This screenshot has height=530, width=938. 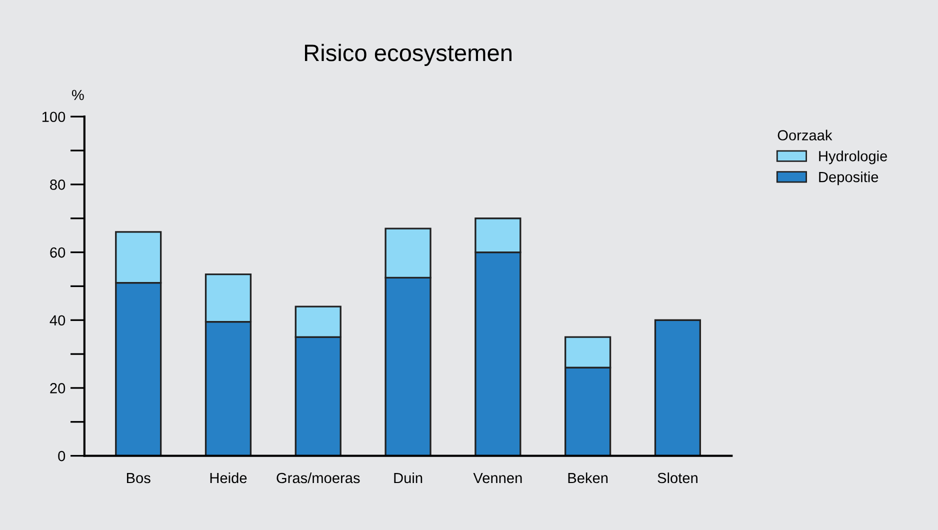 I want to click on x-tick-label: Sloten, so click(x=678, y=478).